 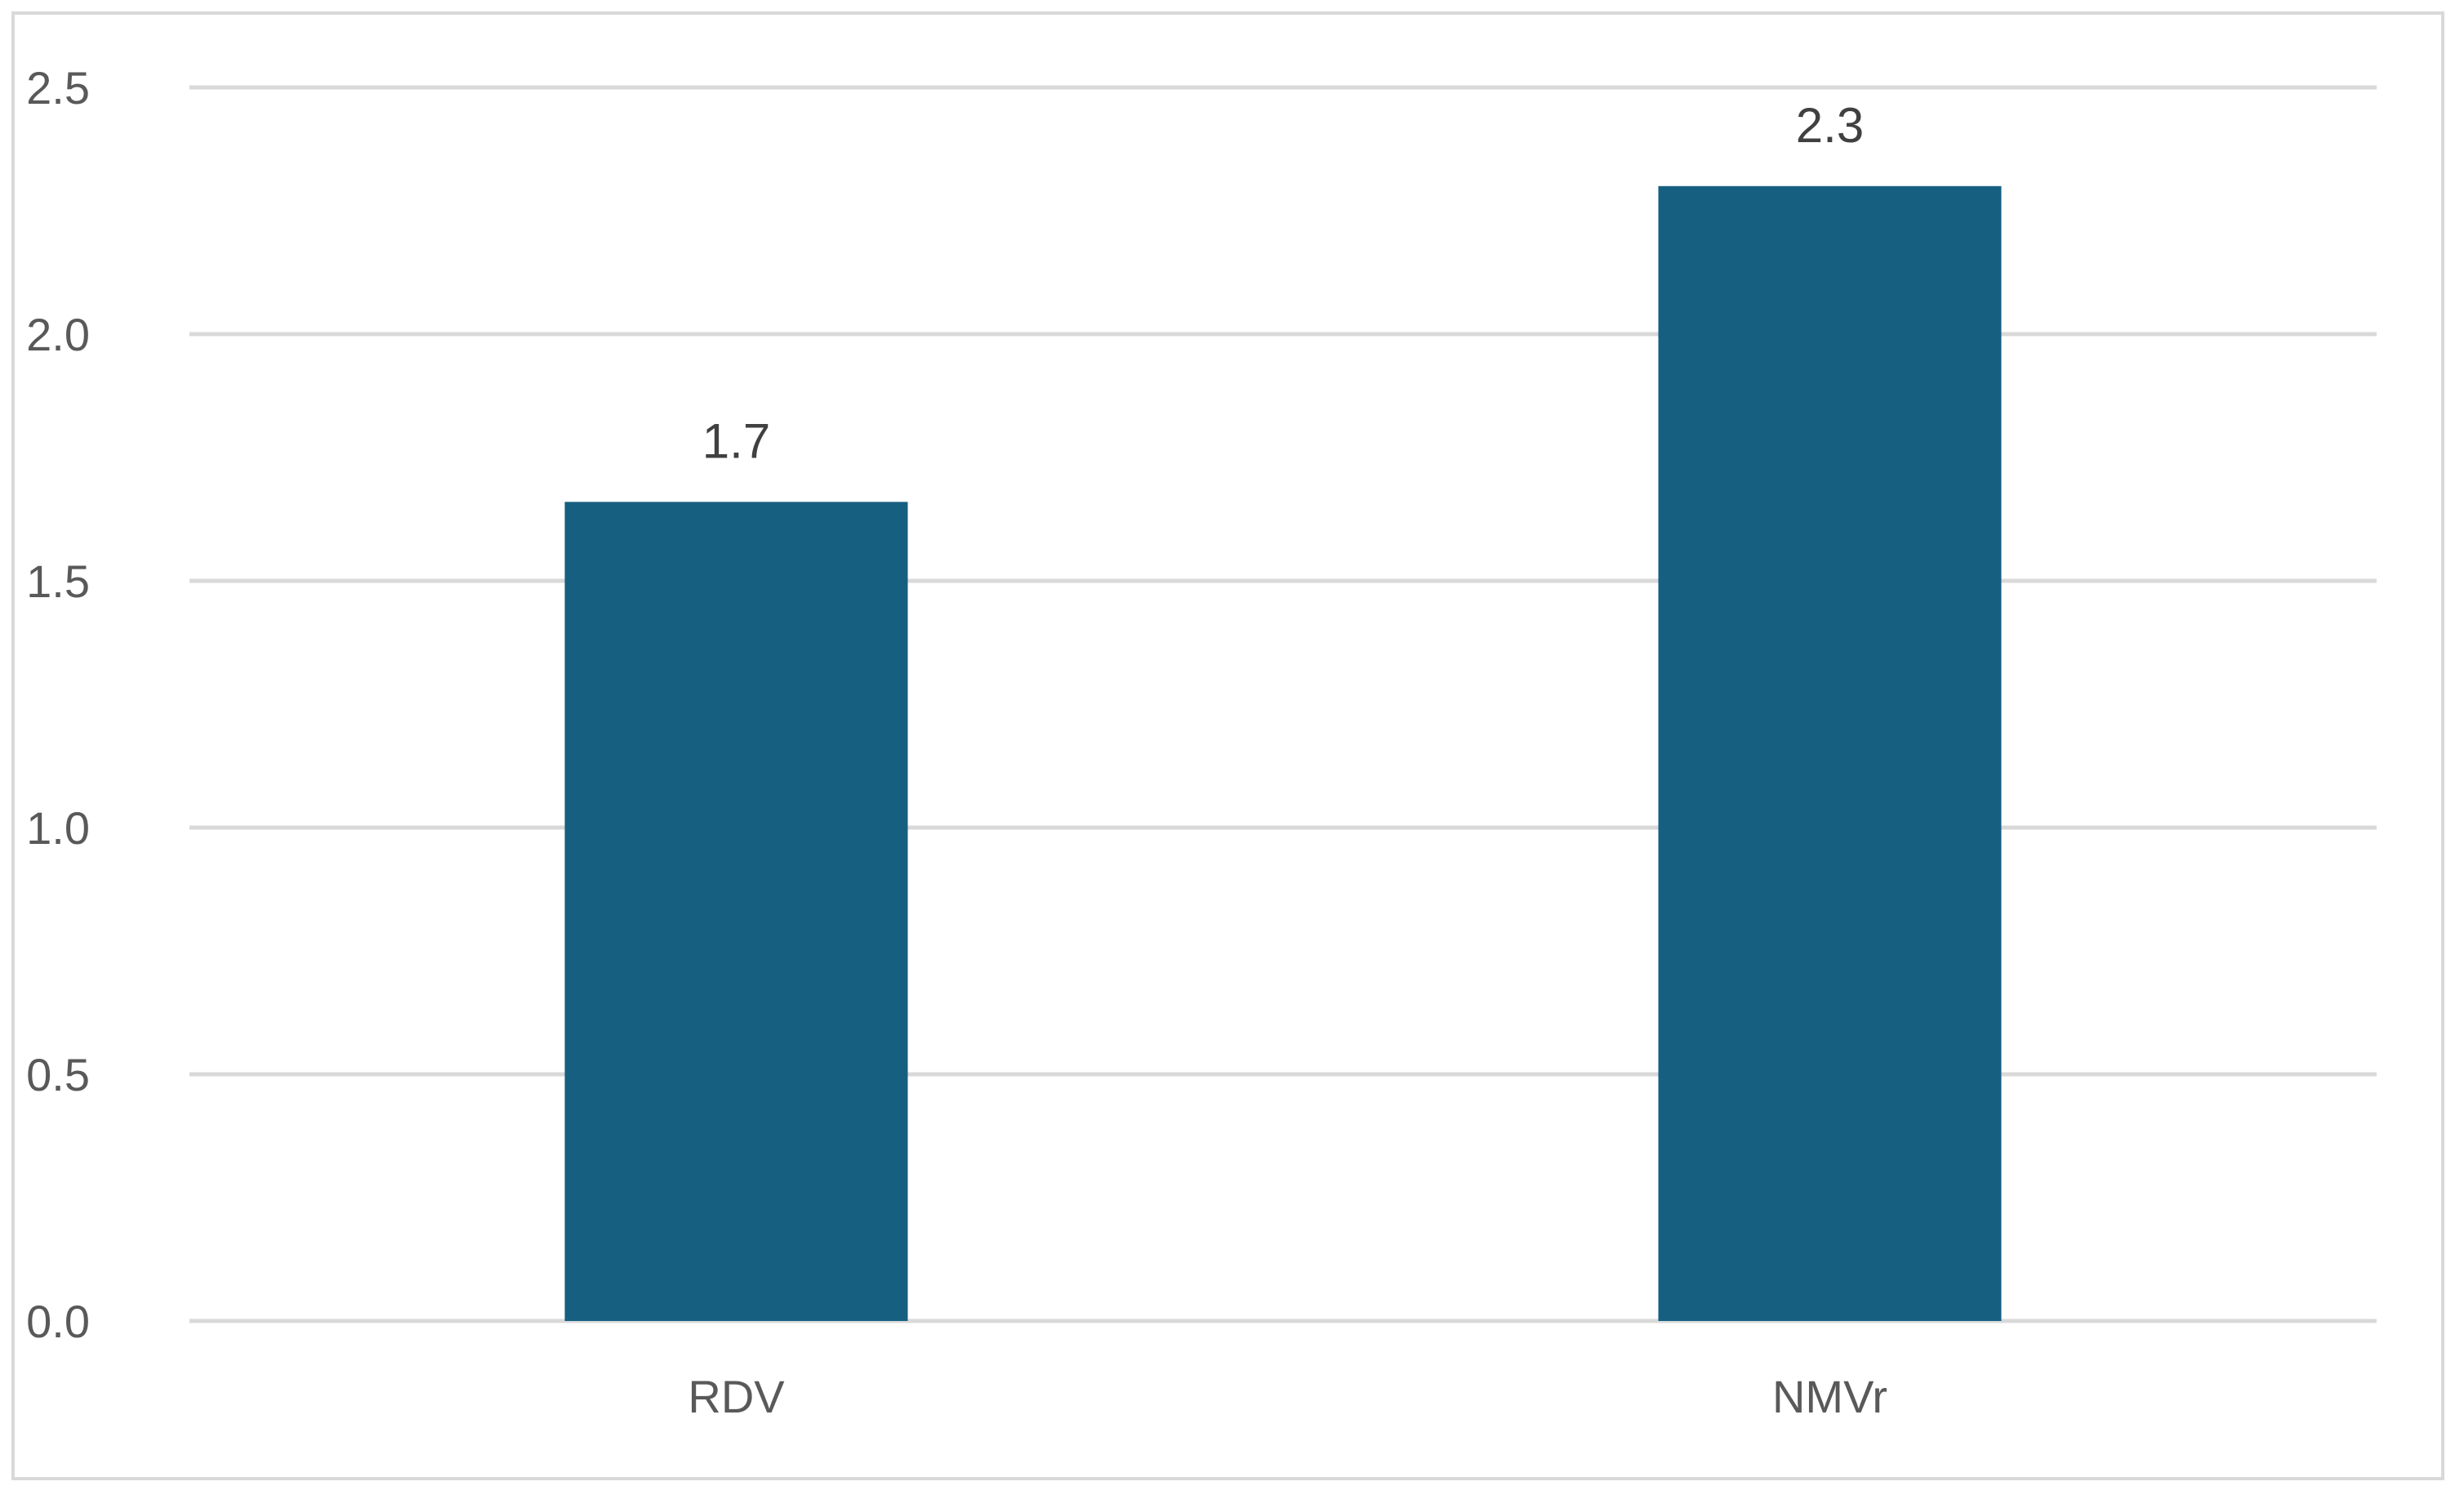 What do you see at coordinates (58, 88) in the screenshot?
I see `y-tick-label: 2.5` at bounding box center [58, 88].